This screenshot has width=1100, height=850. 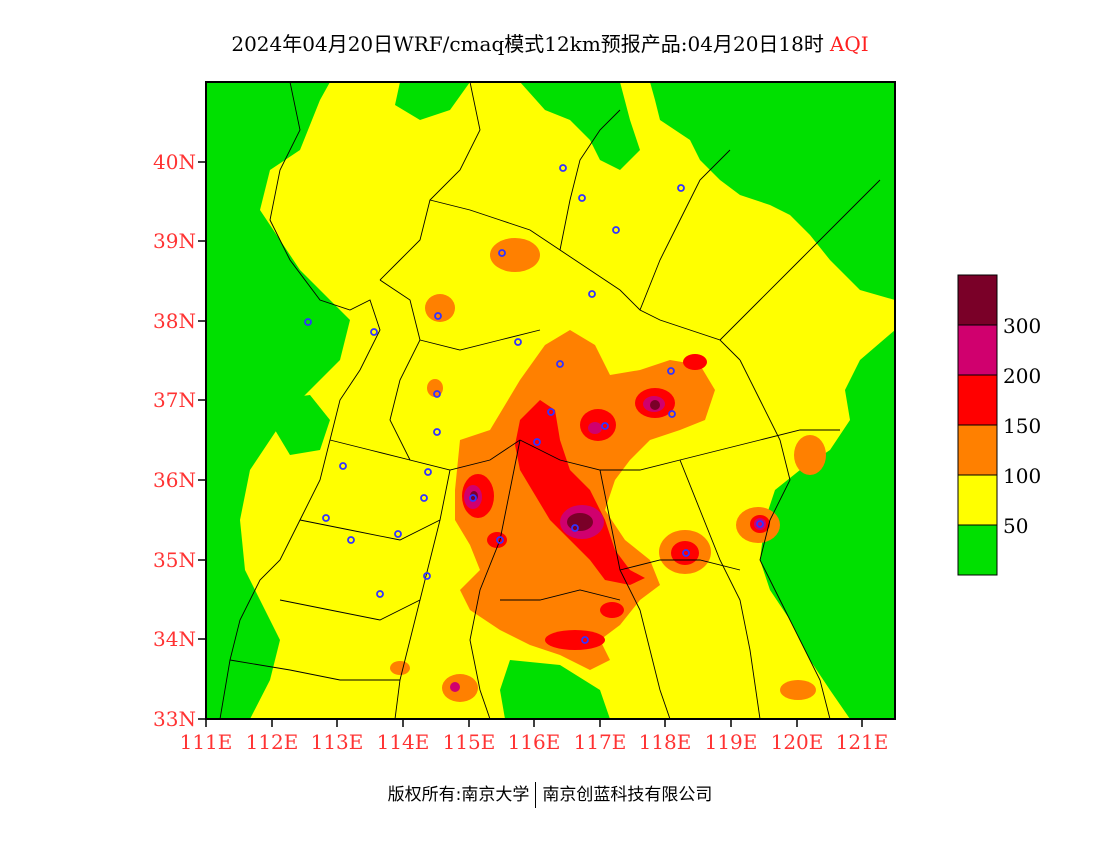 I want to click on colorbar, so click(x=977, y=425).